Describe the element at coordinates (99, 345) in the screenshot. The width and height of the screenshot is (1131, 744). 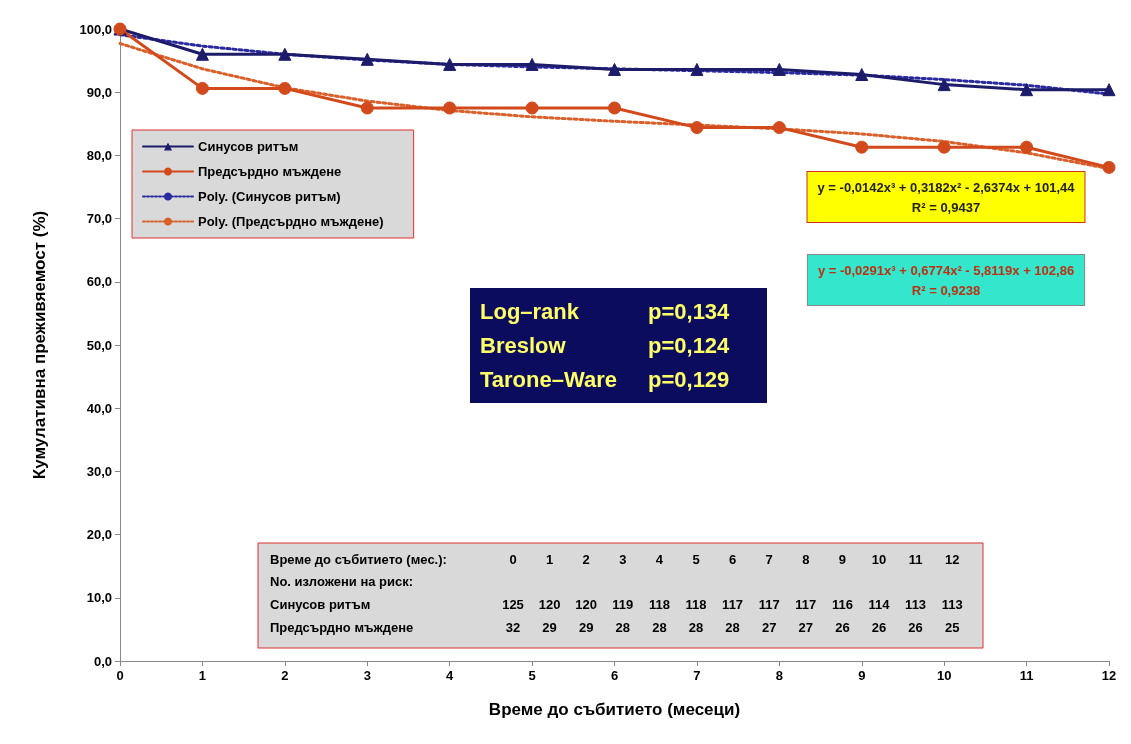
I see `y-tick-label: 50,0` at that location.